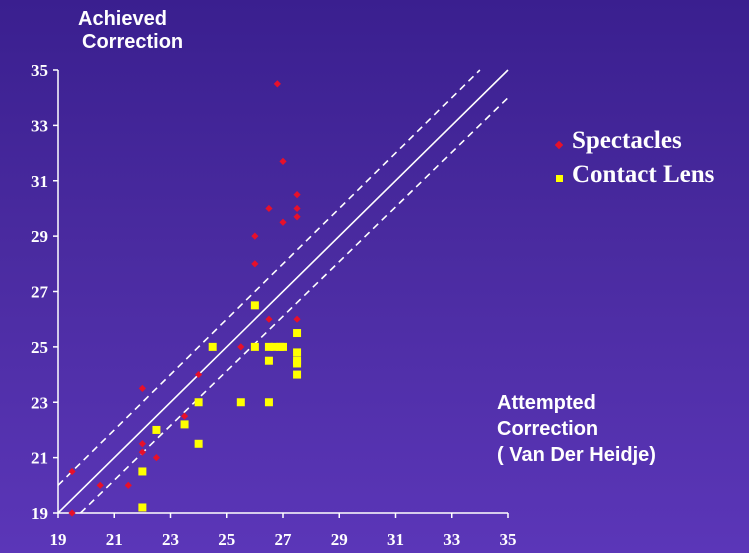  I want to click on x-tick-label: 25, so click(226, 539).